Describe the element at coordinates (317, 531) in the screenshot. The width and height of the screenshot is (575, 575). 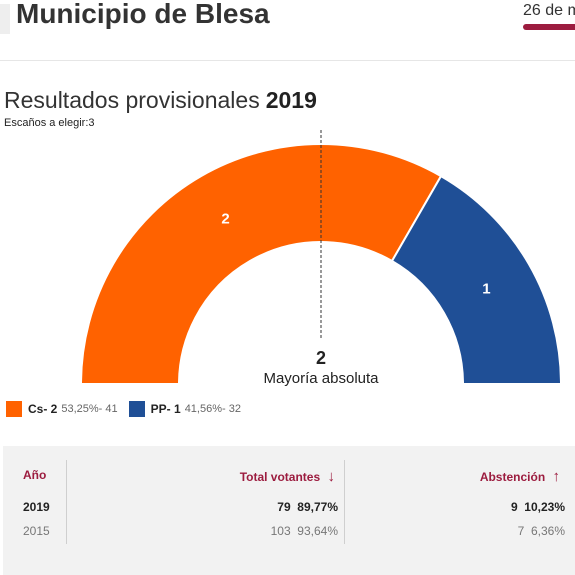
I see `voters-percent: 93,64%` at that location.